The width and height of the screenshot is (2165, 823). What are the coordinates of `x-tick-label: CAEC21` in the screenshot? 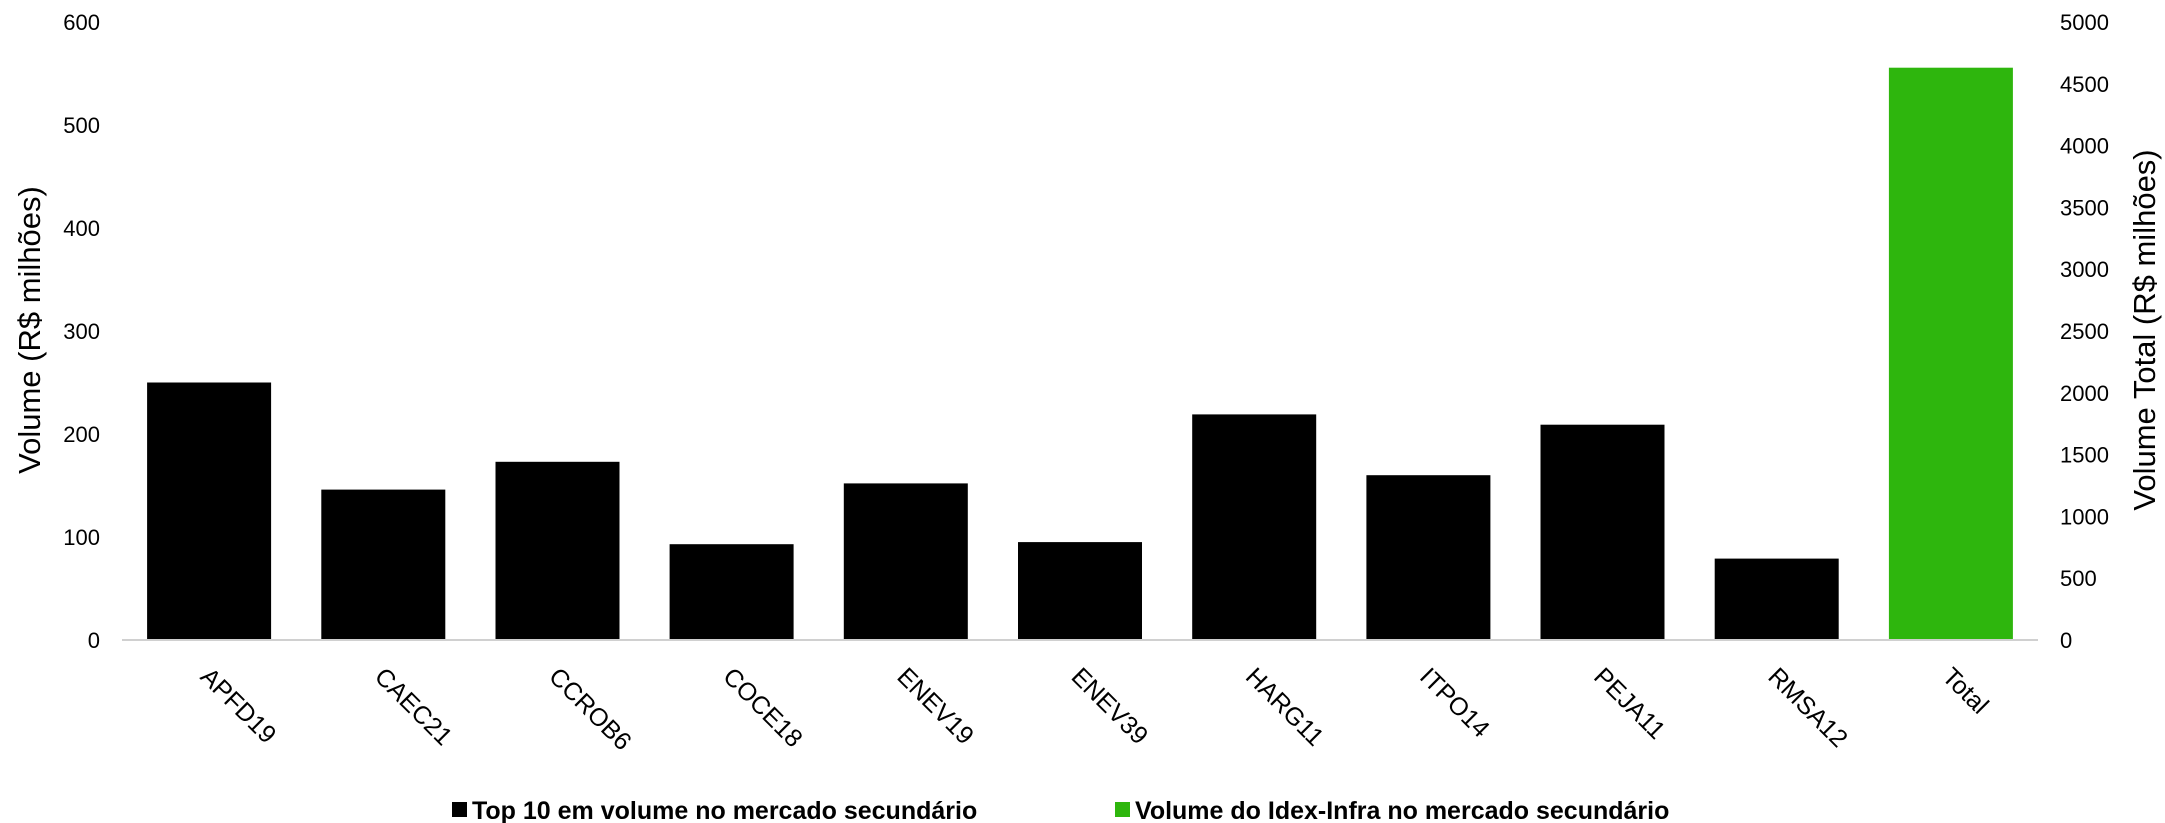 It's located at (413, 706).